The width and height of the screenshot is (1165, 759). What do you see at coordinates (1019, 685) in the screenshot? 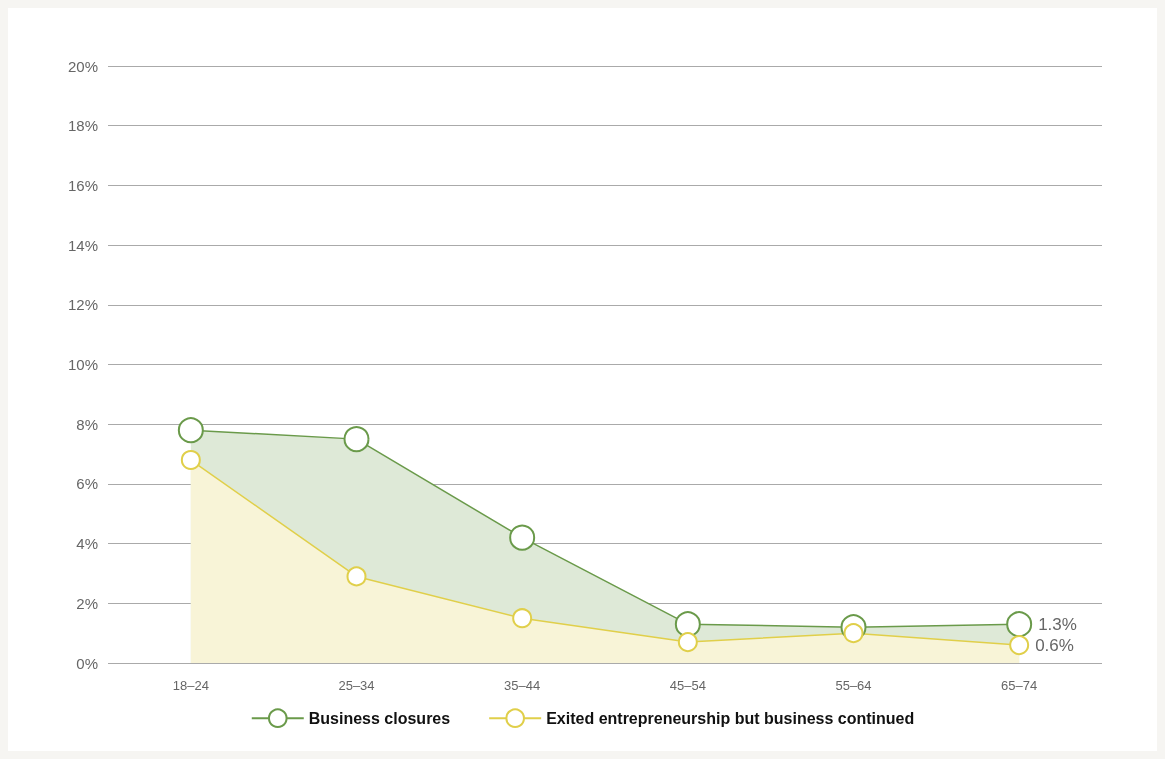
I see `x-tick-label: 65–74` at bounding box center [1019, 685].